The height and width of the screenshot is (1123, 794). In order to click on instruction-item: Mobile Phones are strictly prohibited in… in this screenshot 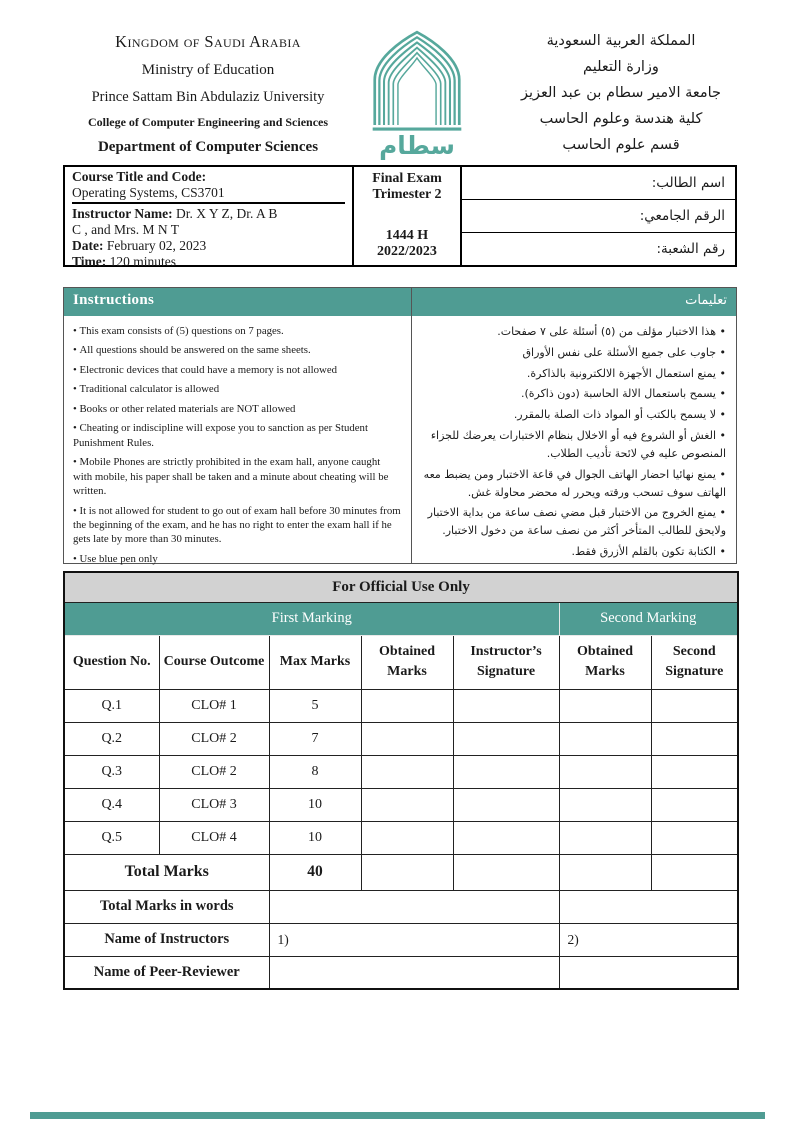, I will do `click(237, 476)`.